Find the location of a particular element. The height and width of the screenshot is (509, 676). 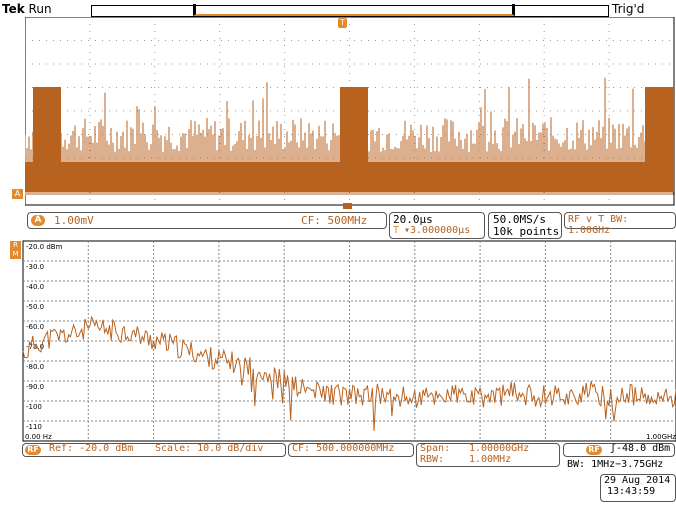

channel-marker-icon: A is located at coordinates (17, 194).